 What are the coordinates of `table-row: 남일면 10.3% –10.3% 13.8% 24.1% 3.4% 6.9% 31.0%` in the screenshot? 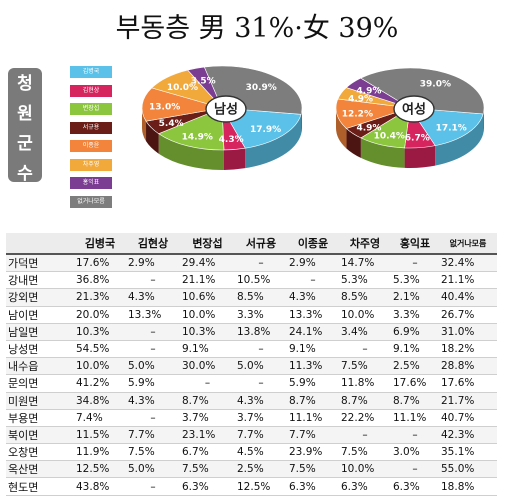 It's located at (251, 332).